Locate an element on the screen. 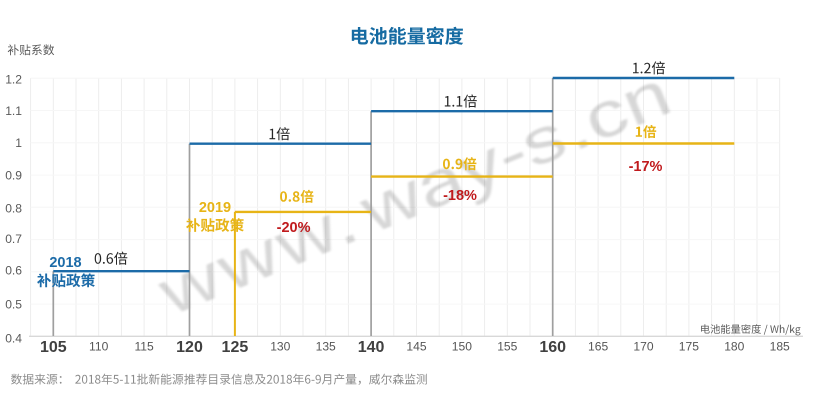  svg-text: 120 is located at coordinates (189, 347).